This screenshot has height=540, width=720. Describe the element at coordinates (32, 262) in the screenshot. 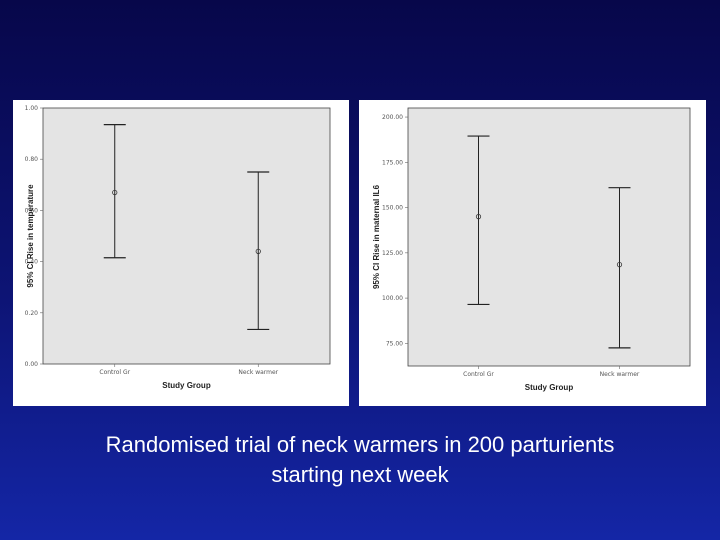

I see `y-tick-label: 0.40` at that location.